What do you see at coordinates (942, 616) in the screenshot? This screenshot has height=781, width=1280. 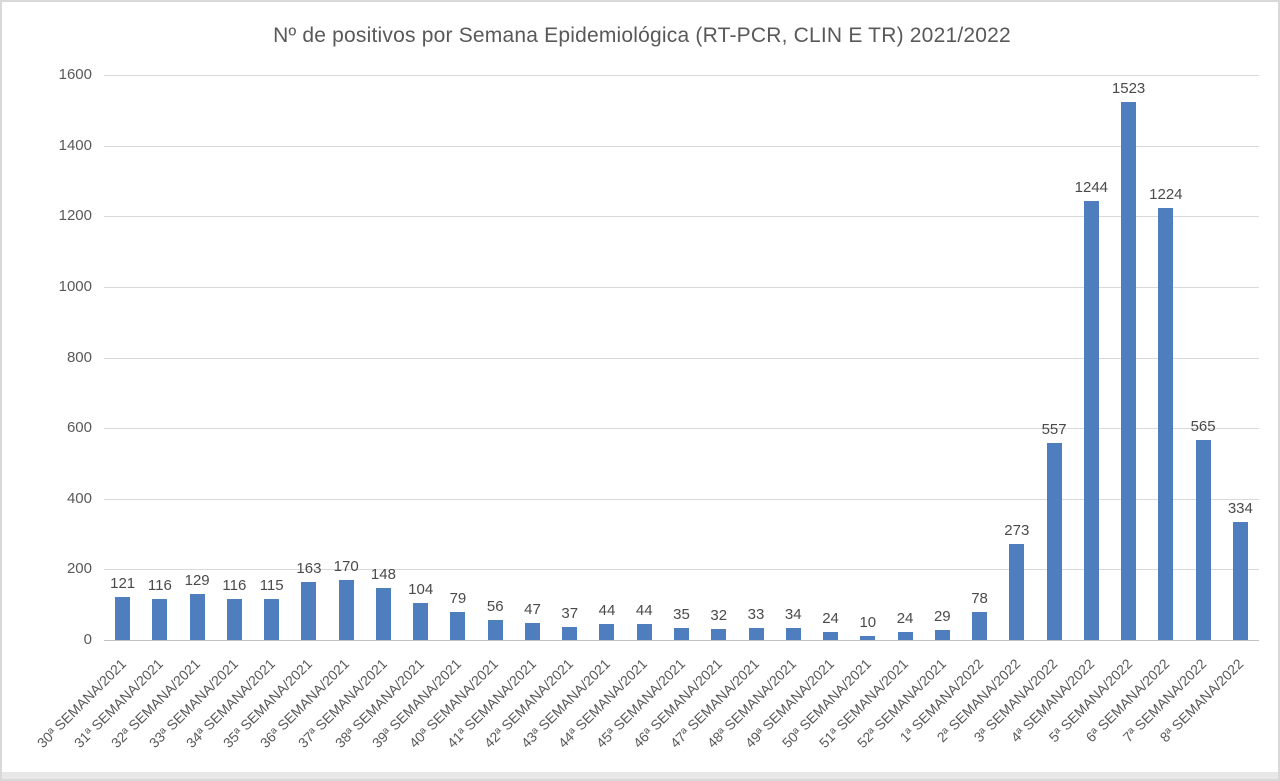 I see `bar-value-label: 29` at bounding box center [942, 616].